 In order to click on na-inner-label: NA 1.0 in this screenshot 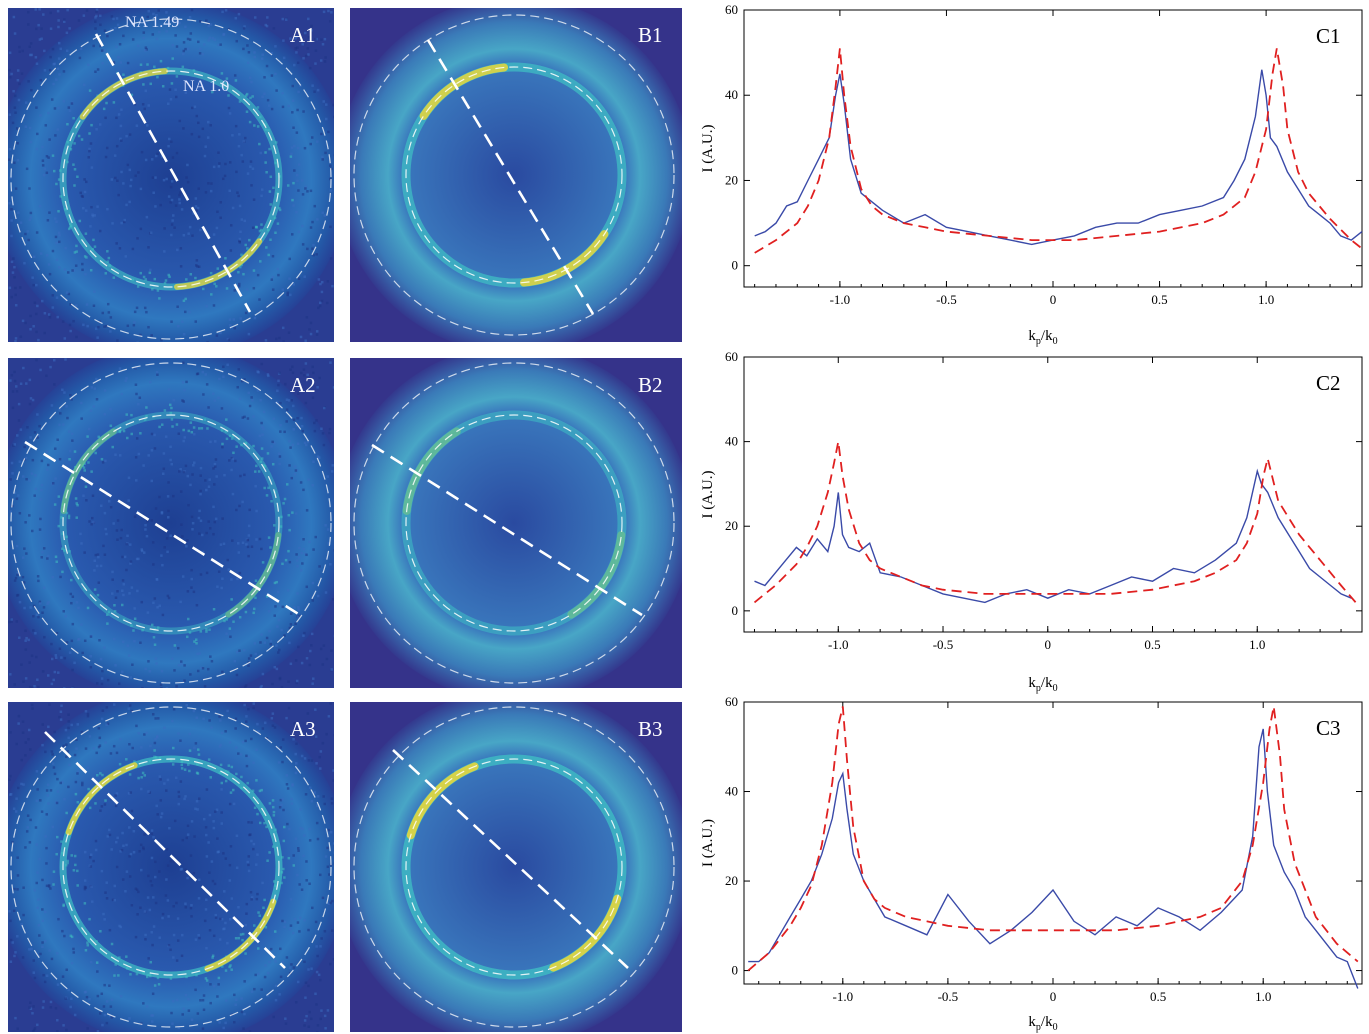, I will do `click(206, 86)`.